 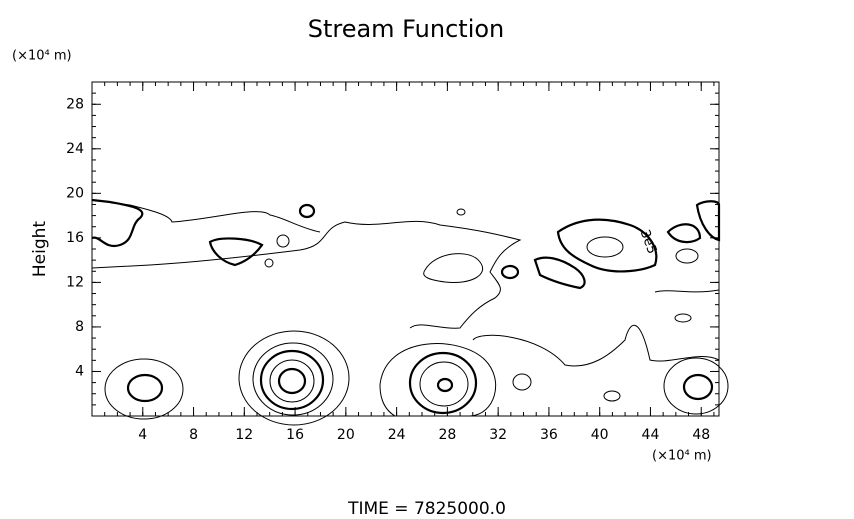 I want to click on y-tick-label: 4, so click(x=79, y=371).